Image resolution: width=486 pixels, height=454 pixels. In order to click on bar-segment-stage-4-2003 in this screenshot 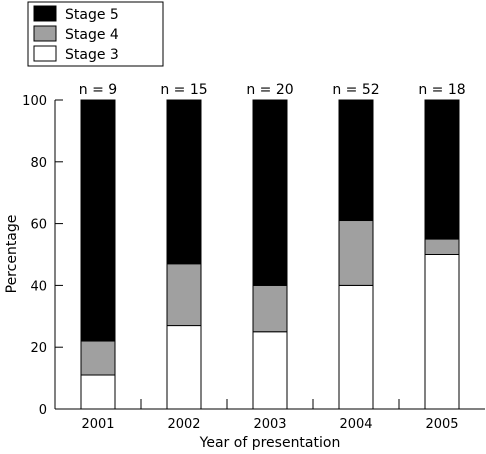, I will do `click(270, 308)`.